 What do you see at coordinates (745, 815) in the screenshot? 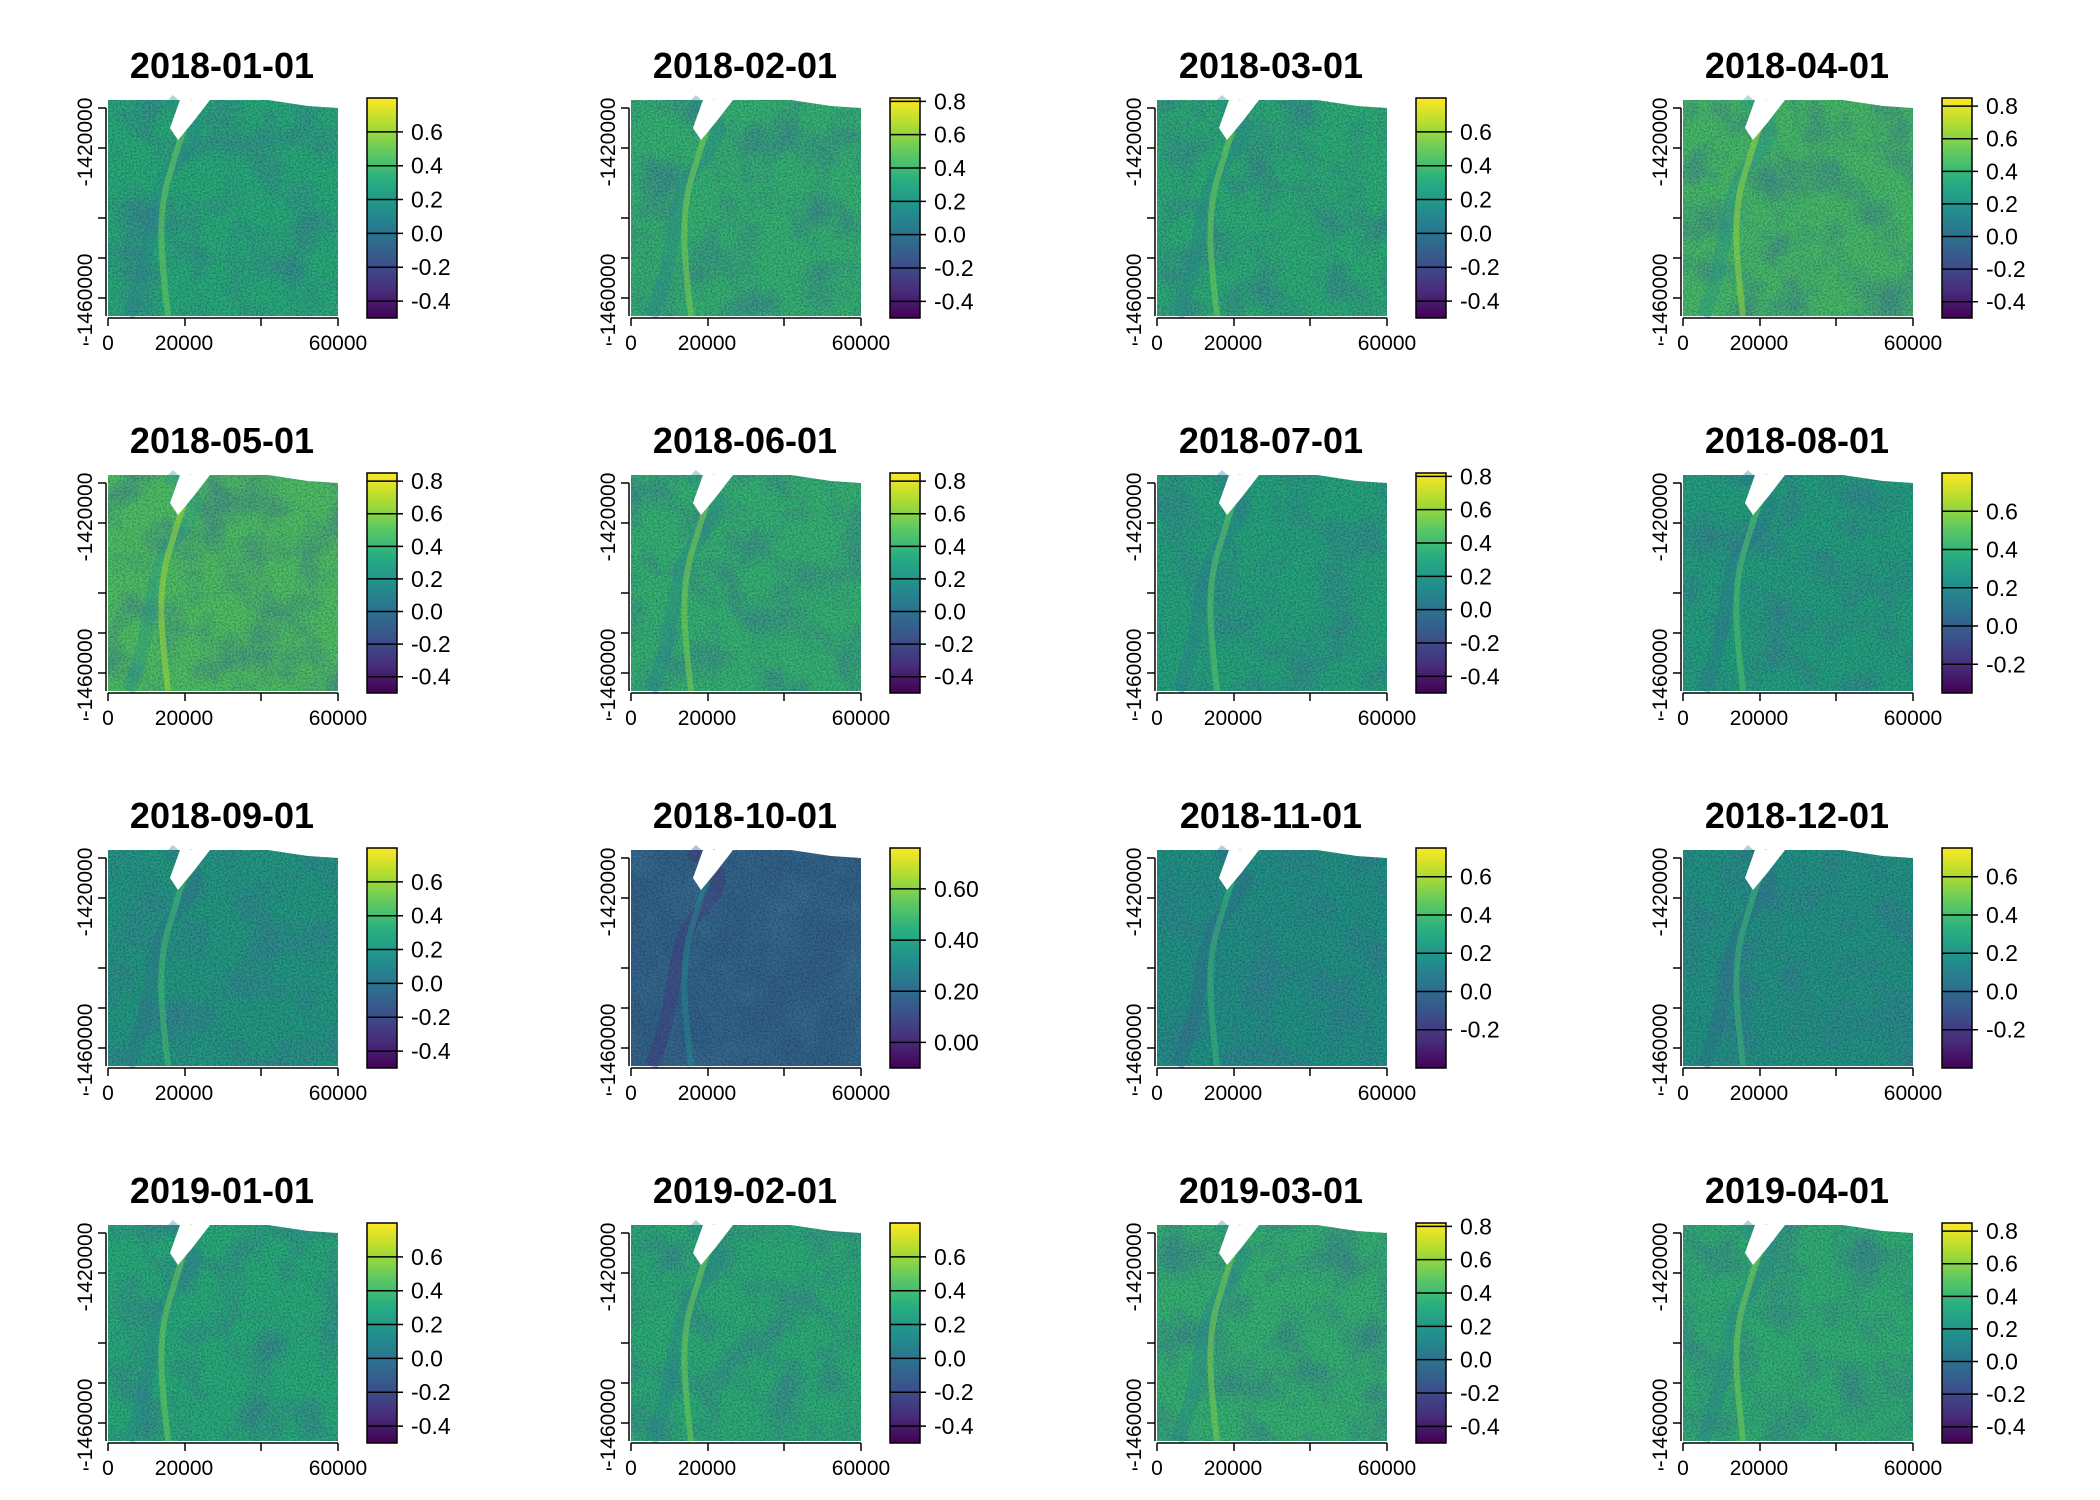
I see `panel-title: 2018-10-01` at bounding box center [745, 815].